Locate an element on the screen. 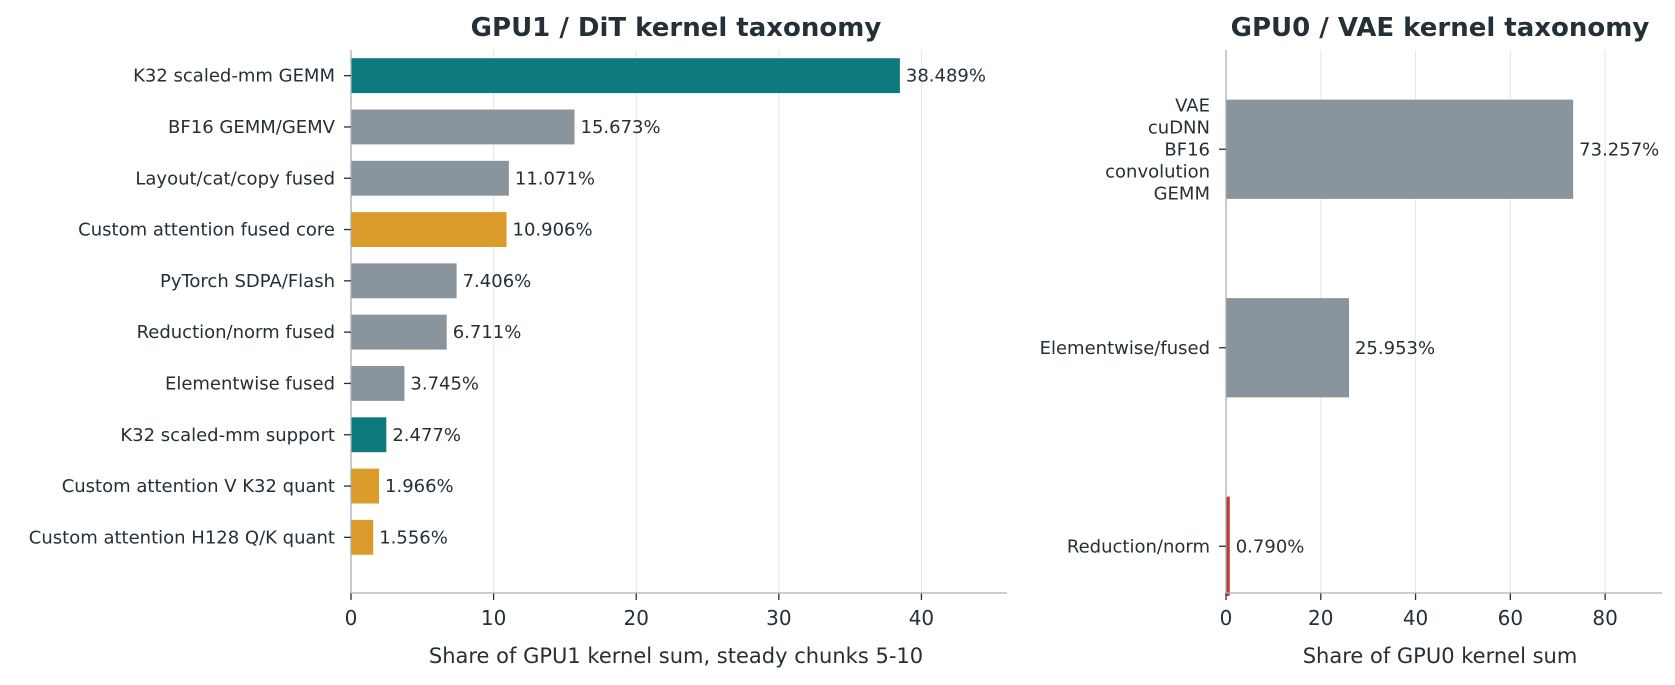 The image size is (1675, 685). category-label: K32 scaled-mm GEMM is located at coordinates (234, 76).